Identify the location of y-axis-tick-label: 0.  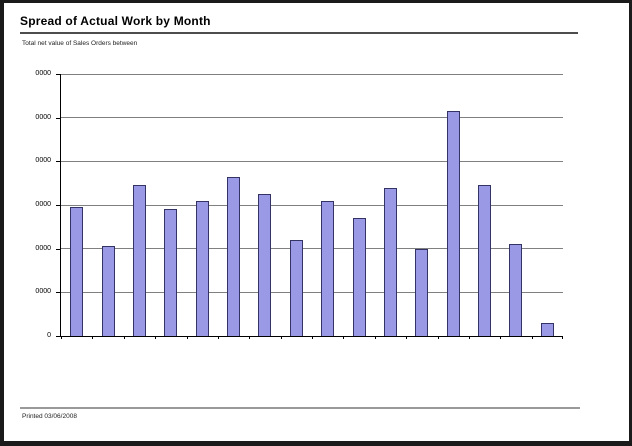
(49, 335).